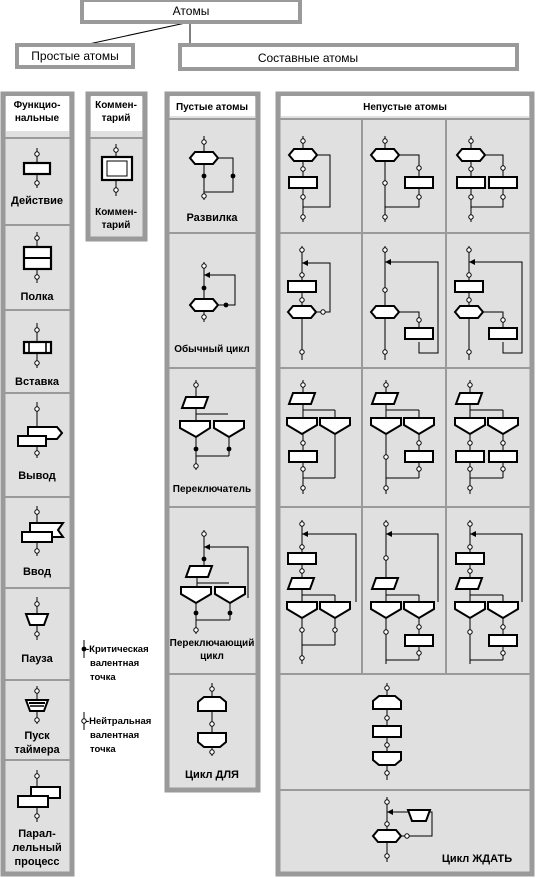 The height and width of the screenshot is (878, 536). I want to click on timer-start-label-line-1: Пуск, so click(37, 736).